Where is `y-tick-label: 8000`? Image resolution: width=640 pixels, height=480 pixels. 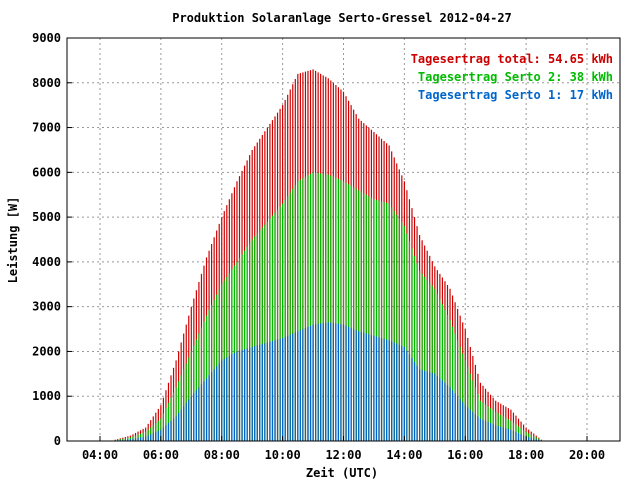
y-tick-label: 8000 is located at coordinates (46, 83).